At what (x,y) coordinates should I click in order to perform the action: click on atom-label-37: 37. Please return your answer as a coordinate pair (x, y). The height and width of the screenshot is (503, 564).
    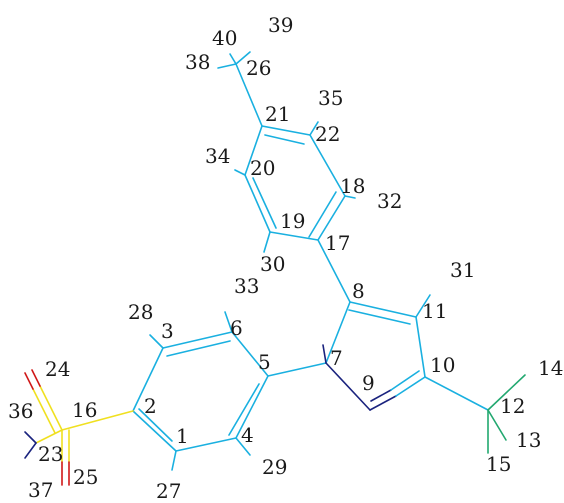
    Looking at the image, I should click on (40, 490).